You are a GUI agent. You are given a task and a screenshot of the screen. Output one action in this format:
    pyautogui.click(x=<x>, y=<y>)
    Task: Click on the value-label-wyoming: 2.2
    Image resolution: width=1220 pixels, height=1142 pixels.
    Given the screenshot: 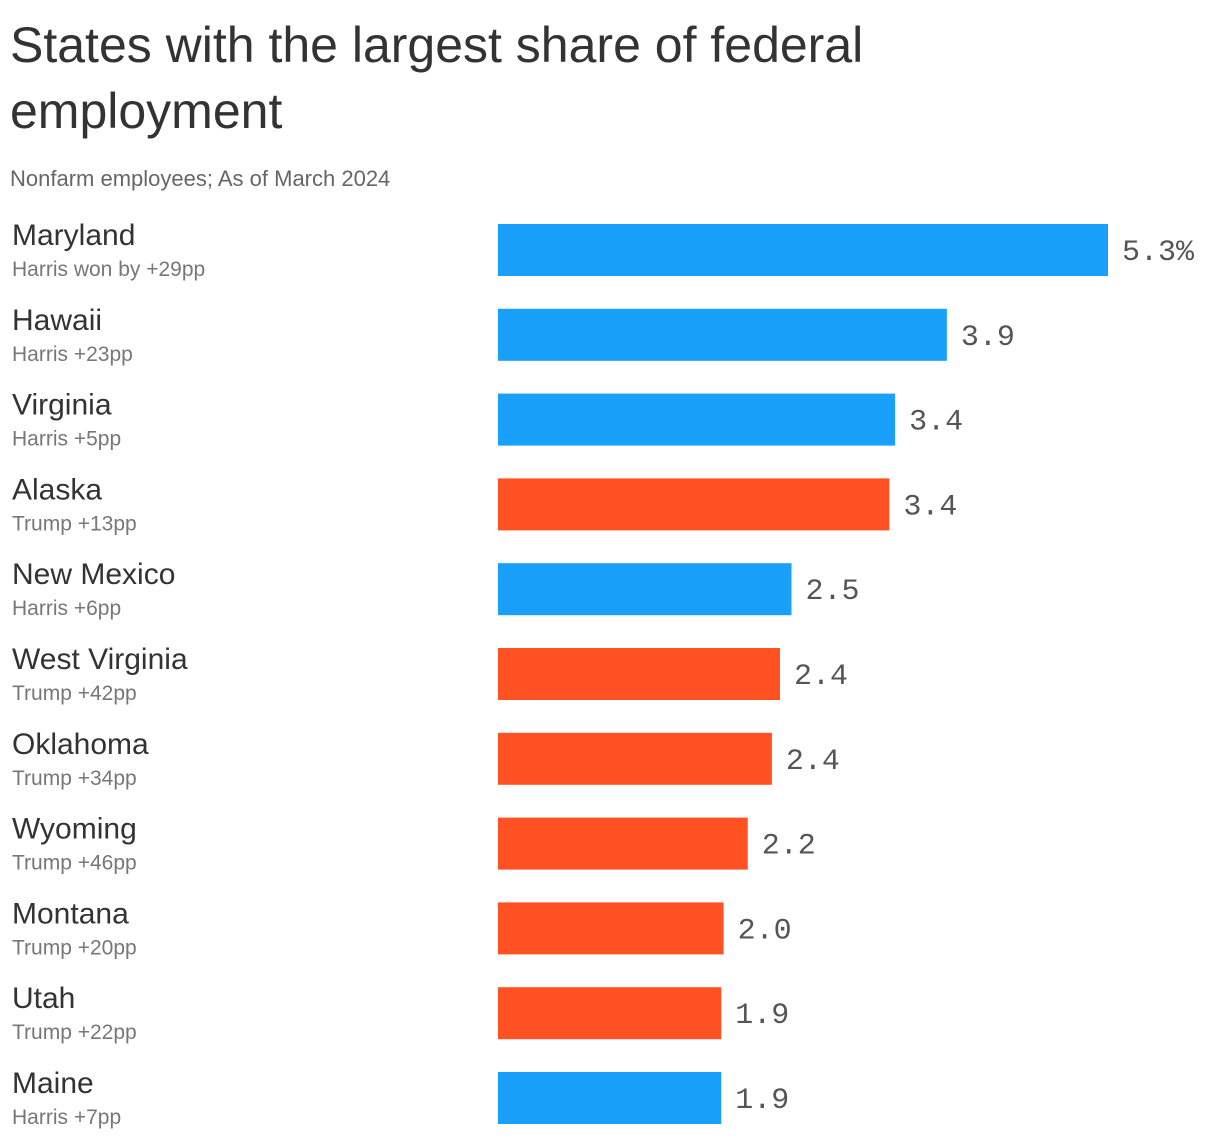 What is the action you would take?
    pyautogui.click(x=789, y=847)
    